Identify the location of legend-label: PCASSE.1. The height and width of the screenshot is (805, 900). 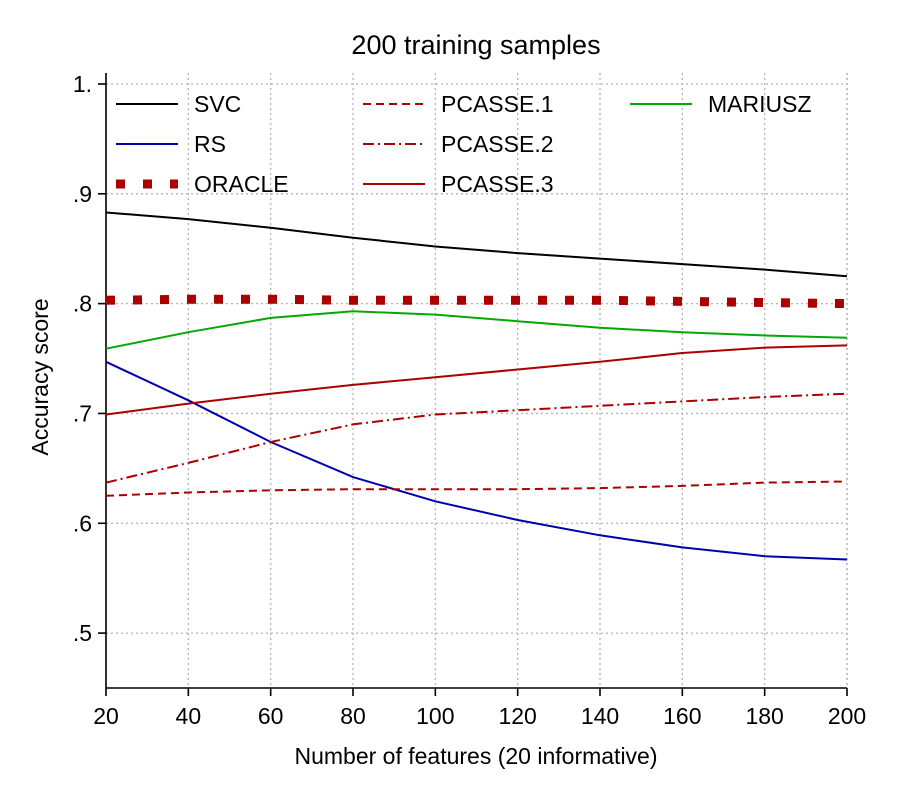
(497, 104).